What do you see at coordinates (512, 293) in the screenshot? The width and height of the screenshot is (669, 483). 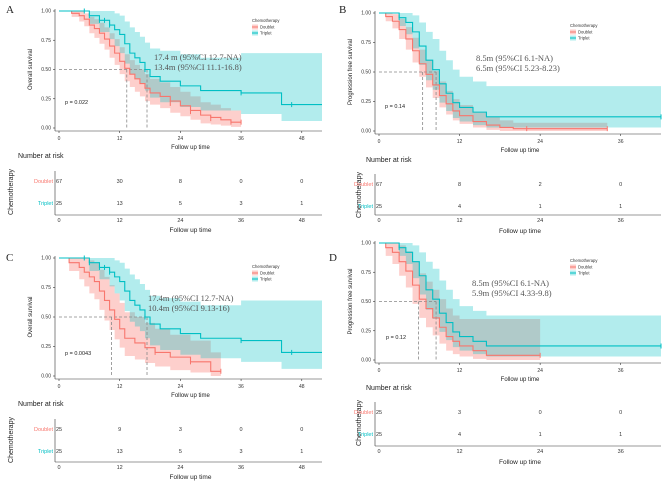 I see `median-annotation: 5.9m (95%CI 4.33-9.8)` at bounding box center [512, 293].